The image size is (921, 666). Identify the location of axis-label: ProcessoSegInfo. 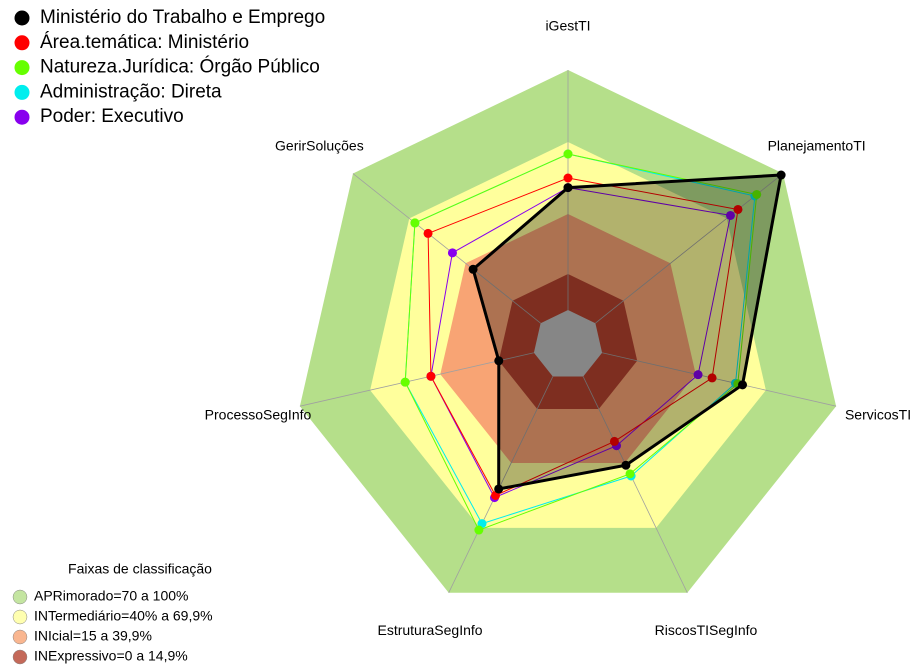
(258, 414).